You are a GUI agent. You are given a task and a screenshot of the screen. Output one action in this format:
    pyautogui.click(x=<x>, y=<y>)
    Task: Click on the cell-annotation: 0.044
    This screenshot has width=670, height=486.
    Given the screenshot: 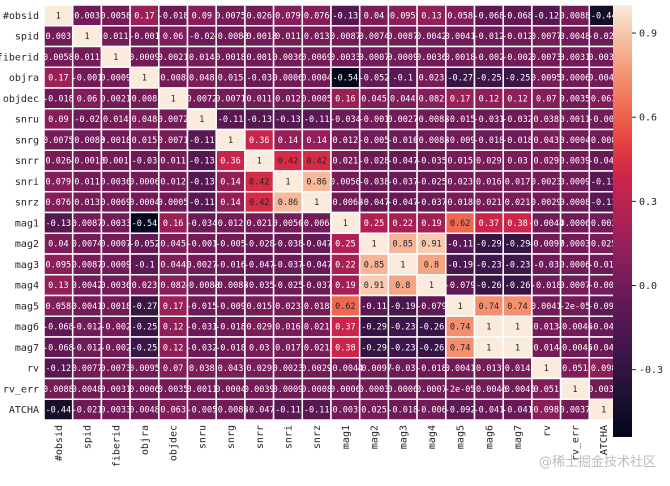 What is the action you would take?
    pyautogui.click(x=173, y=265)
    